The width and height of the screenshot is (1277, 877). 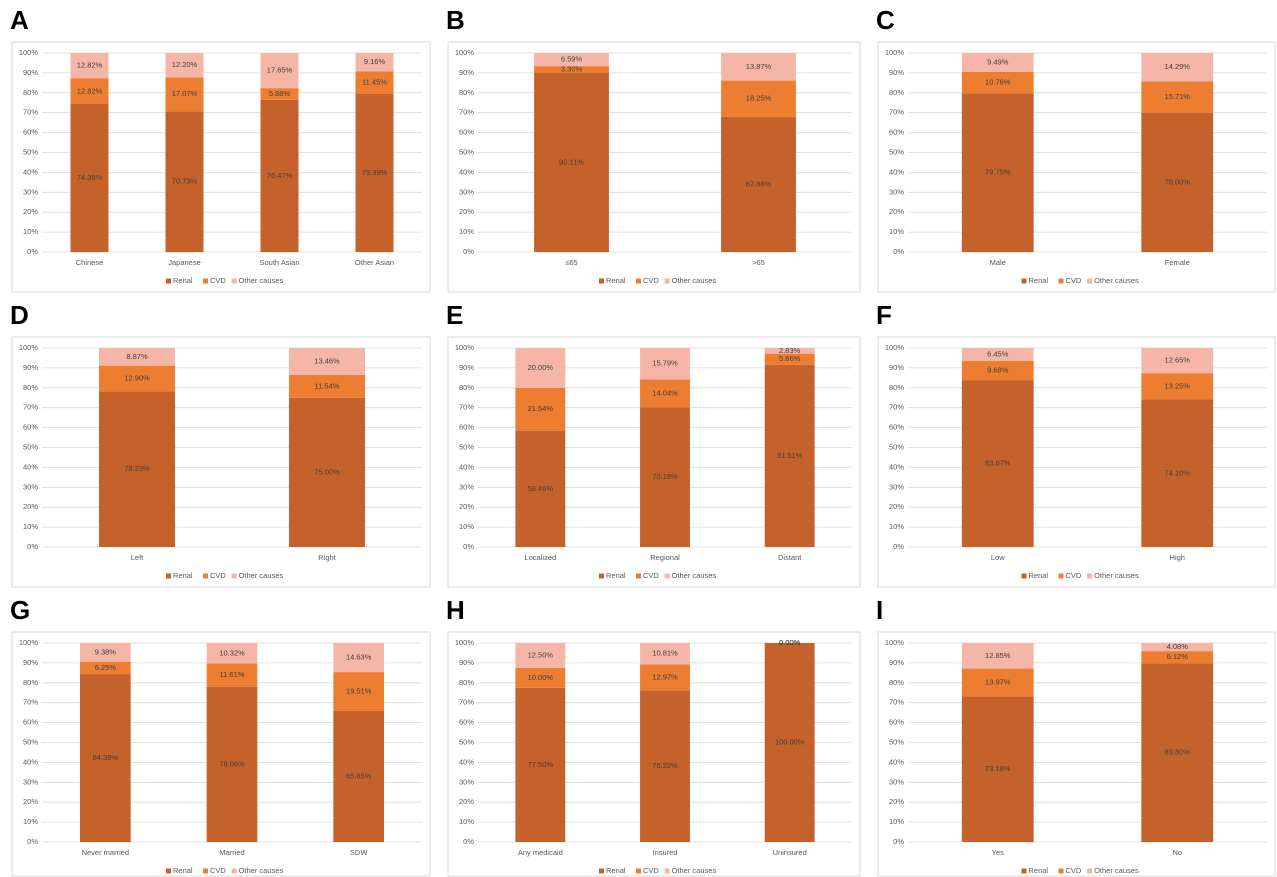 What do you see at coordinates (454, 315) in the screenshot?
I see `panel-letter: E` at bounding box center [454, 315].